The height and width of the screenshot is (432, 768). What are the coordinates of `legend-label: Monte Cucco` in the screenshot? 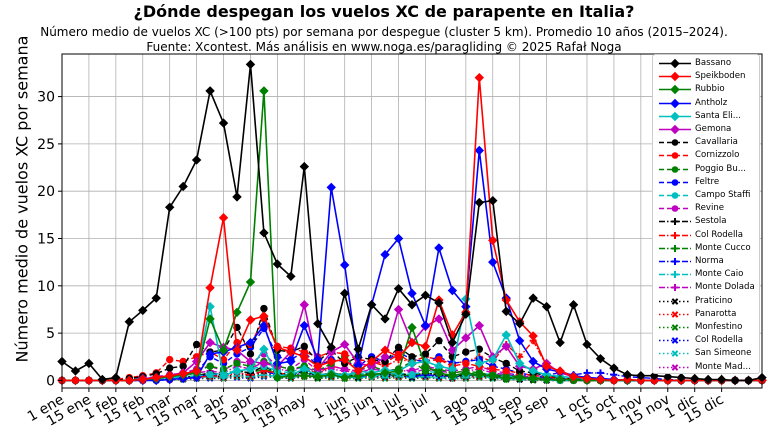 It's located at (723, 247).